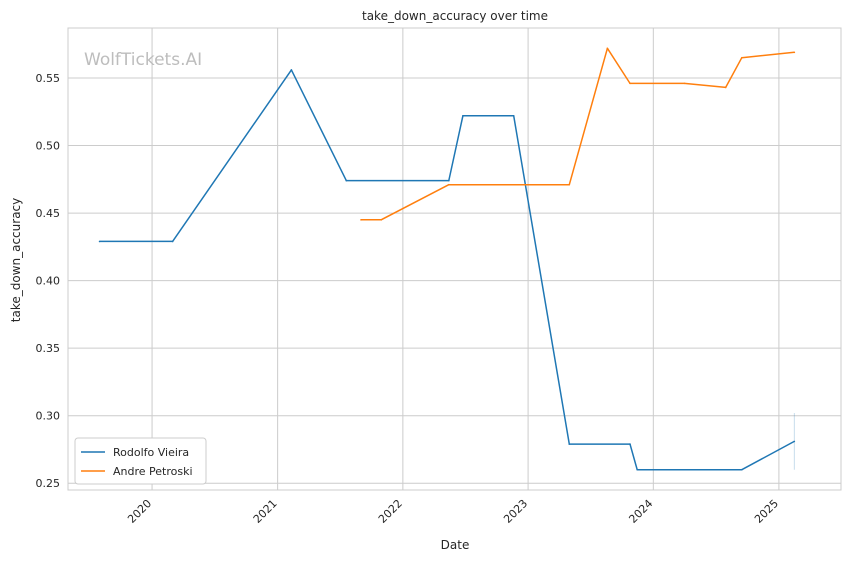  Describe the element at coordinates (48, 146) in the screenshot. I see `y-tick-label-0.50: 0.50` at that location.